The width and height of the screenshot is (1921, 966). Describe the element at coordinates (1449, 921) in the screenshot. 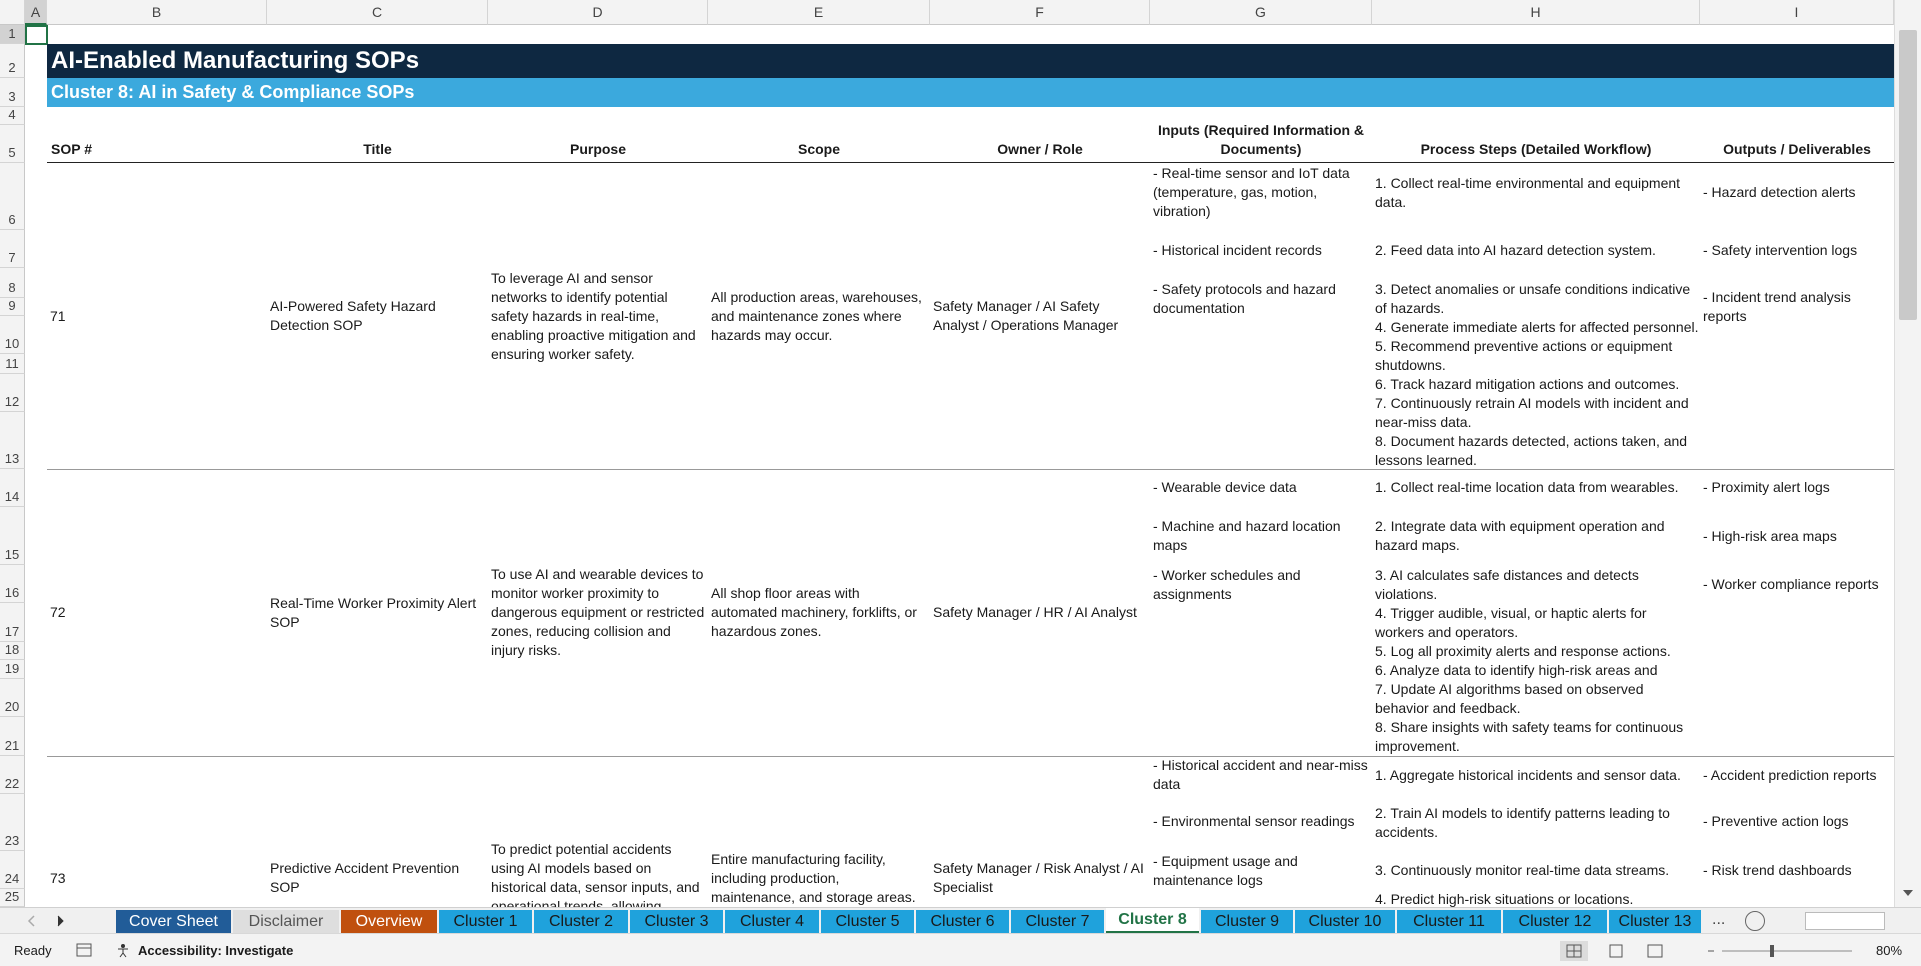

I see `sheet-tab: Cluster 11` at that location.